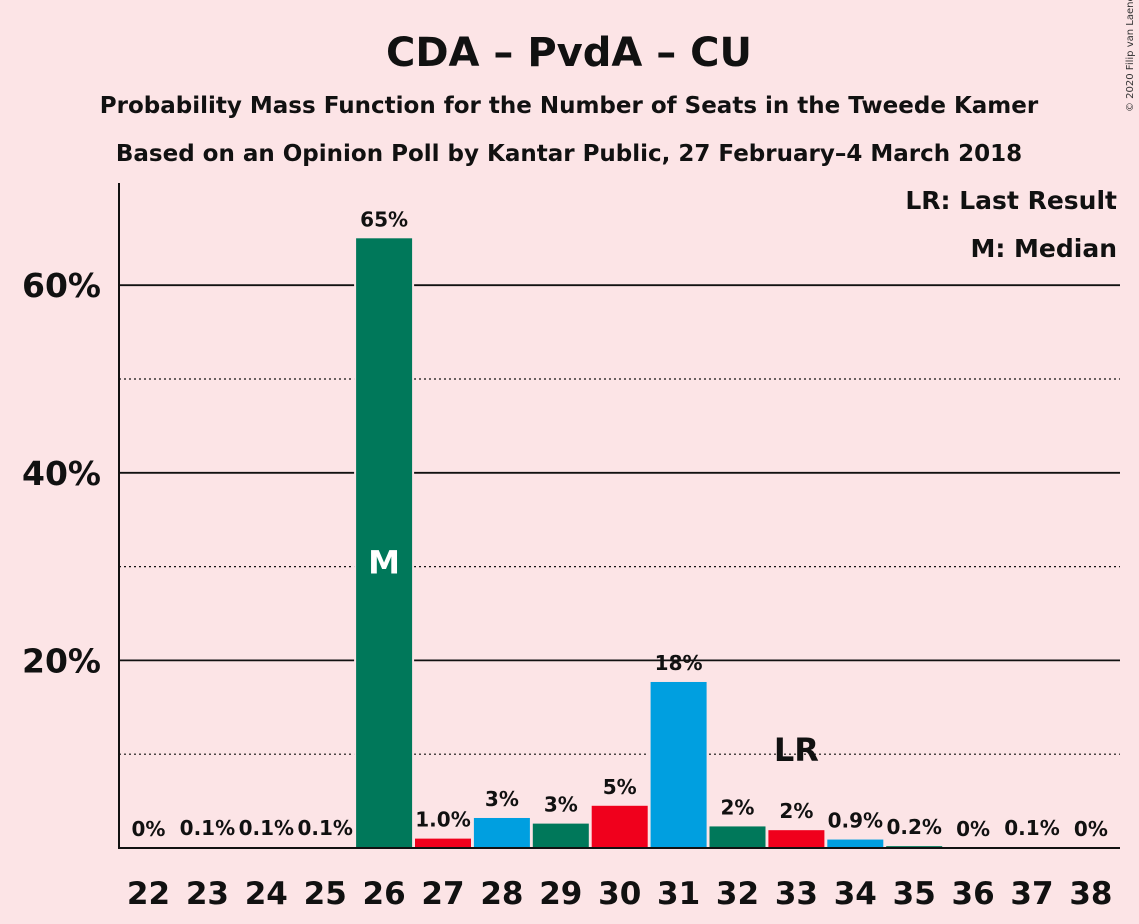 Image resolution: width=1139 pixels, height=924 pixels. I want to click on x-axis-labels: 22 23 24 25 26 27 28 29 30 31 32 33 34 35 36 37 38, so click(620, 894).